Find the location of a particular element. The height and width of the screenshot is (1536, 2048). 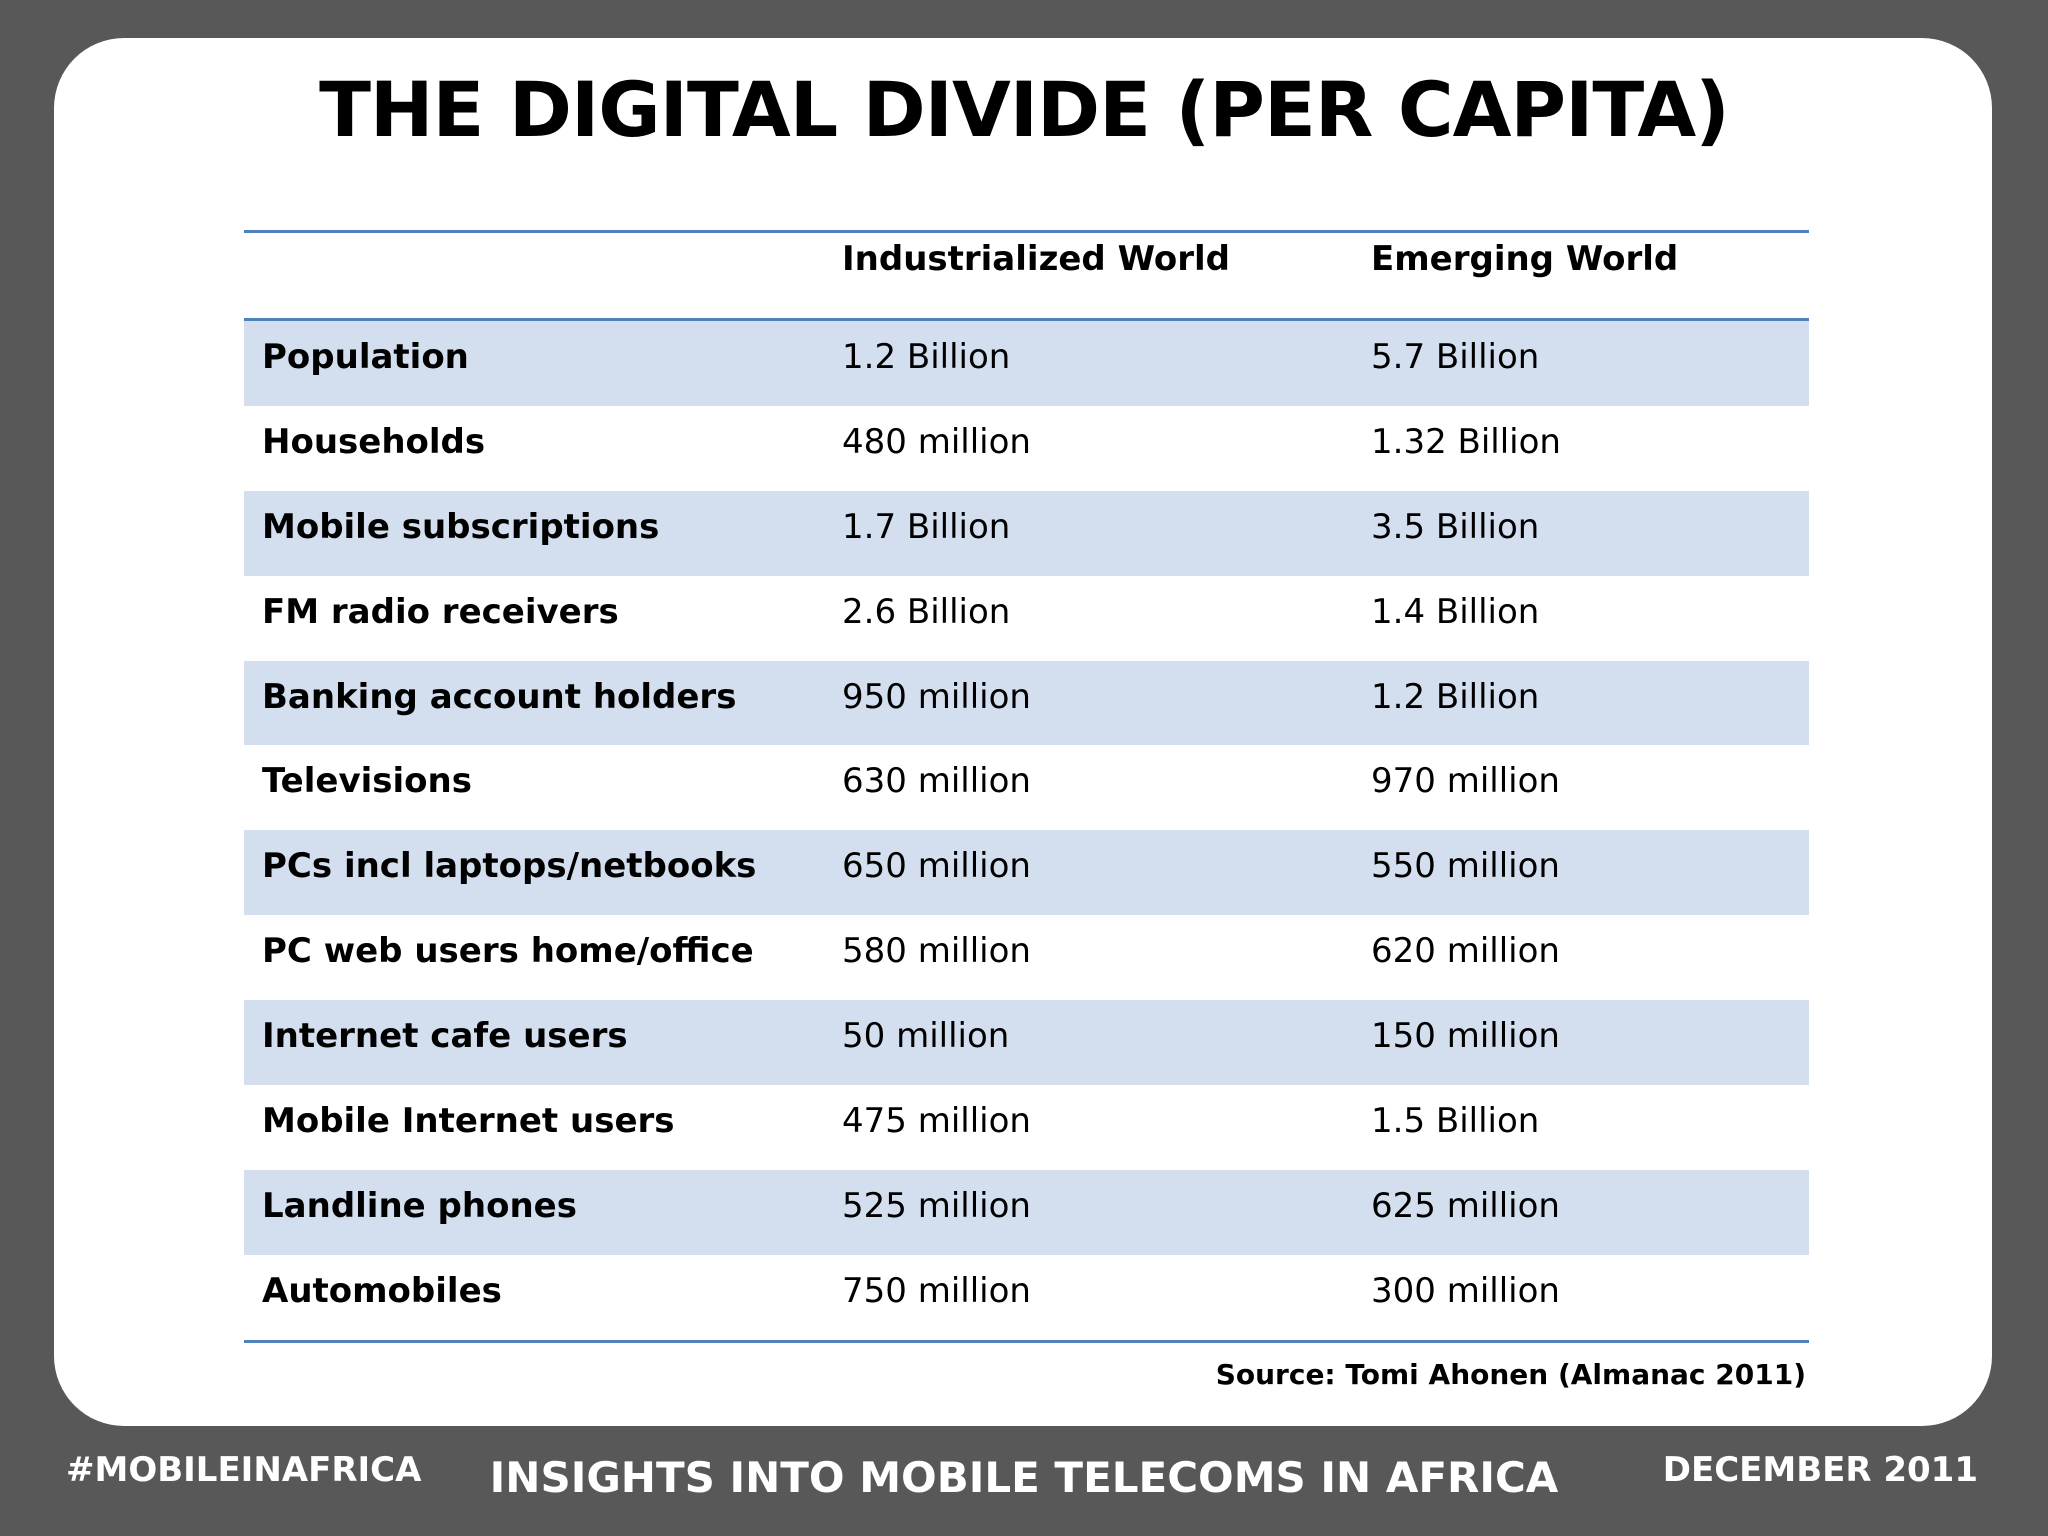

industrialized-value: 1.2 Billion is located at coordinates (926, 357).